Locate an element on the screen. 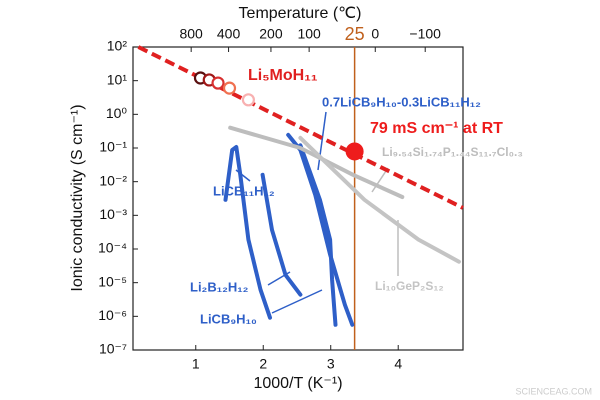  y-tick-label: 10¹ is located at coordinates (117, 79).